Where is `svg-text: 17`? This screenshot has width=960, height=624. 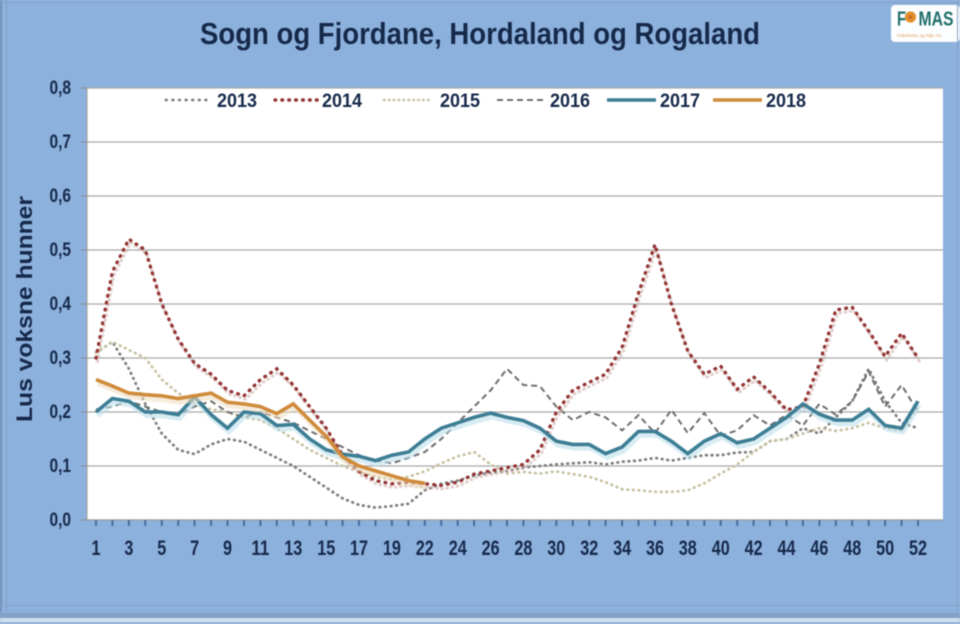
svg-text: 17 is located at coordinates (359, 548).